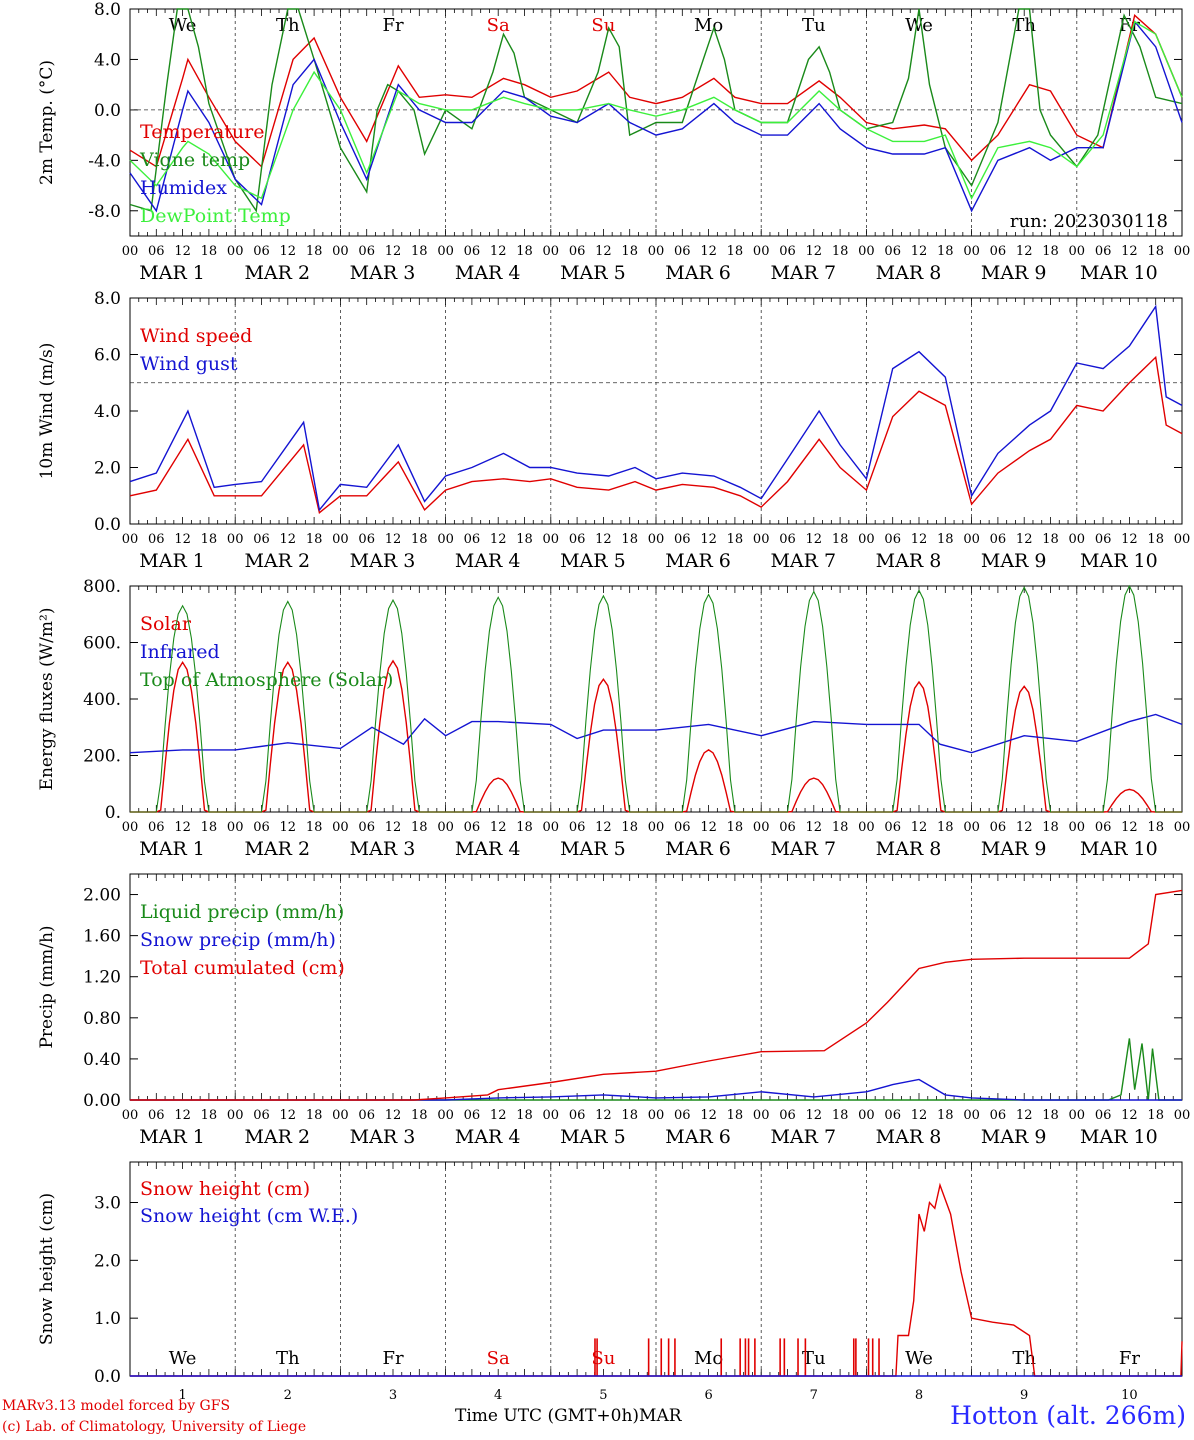  I want to click on y-tick-label: 200., so click(102, 757).